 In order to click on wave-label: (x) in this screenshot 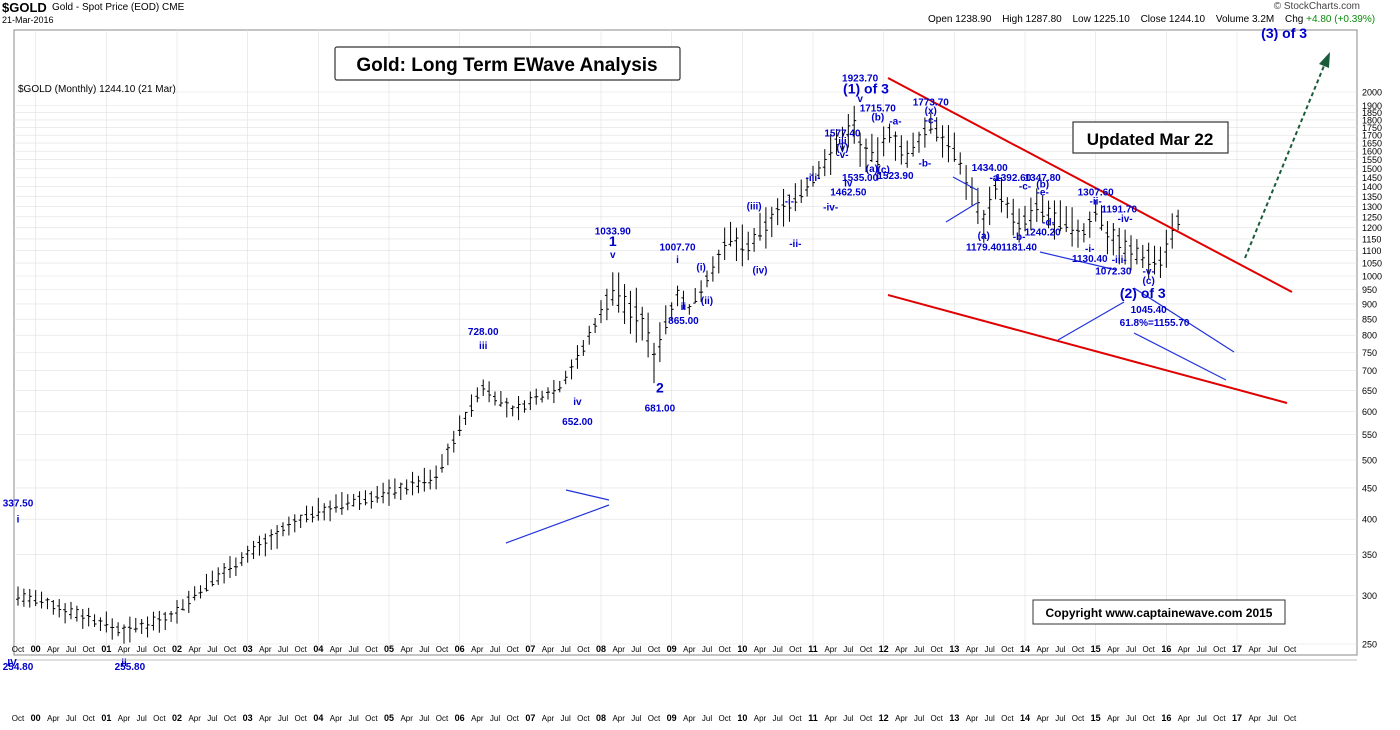, I will do `click(931, 111)`.